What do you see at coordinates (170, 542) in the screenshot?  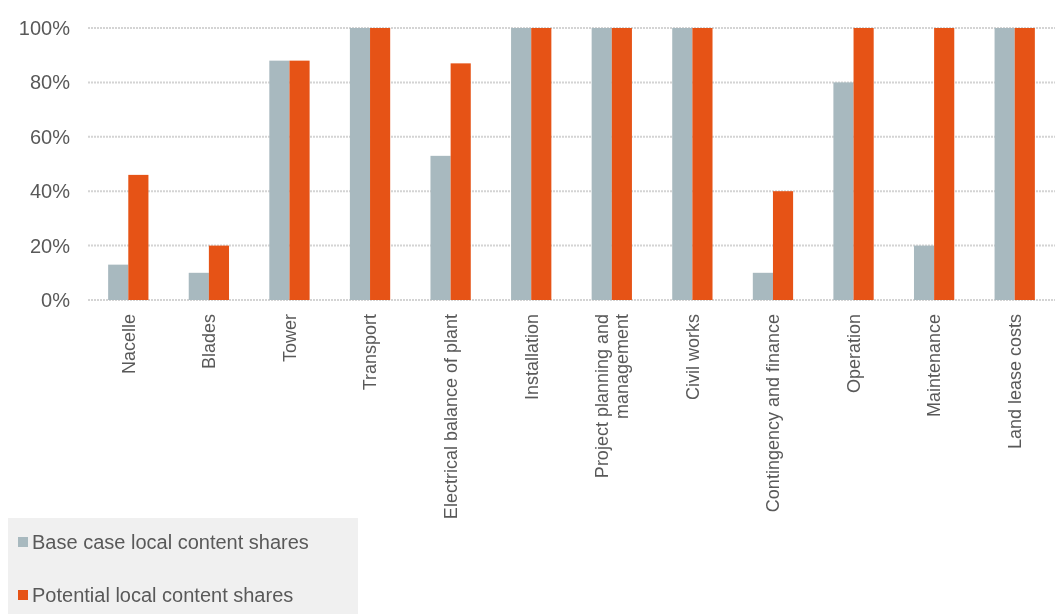 I see `legend-label: Base case local content shares` at bounding box center [170, 542].